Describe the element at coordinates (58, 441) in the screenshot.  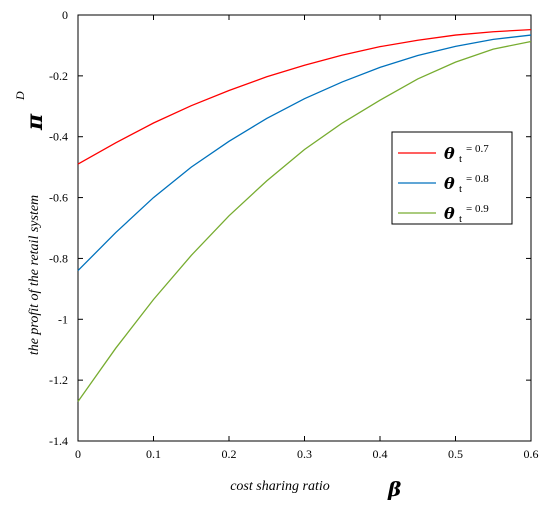
I see `y-tick-label: -1.4` at that location.